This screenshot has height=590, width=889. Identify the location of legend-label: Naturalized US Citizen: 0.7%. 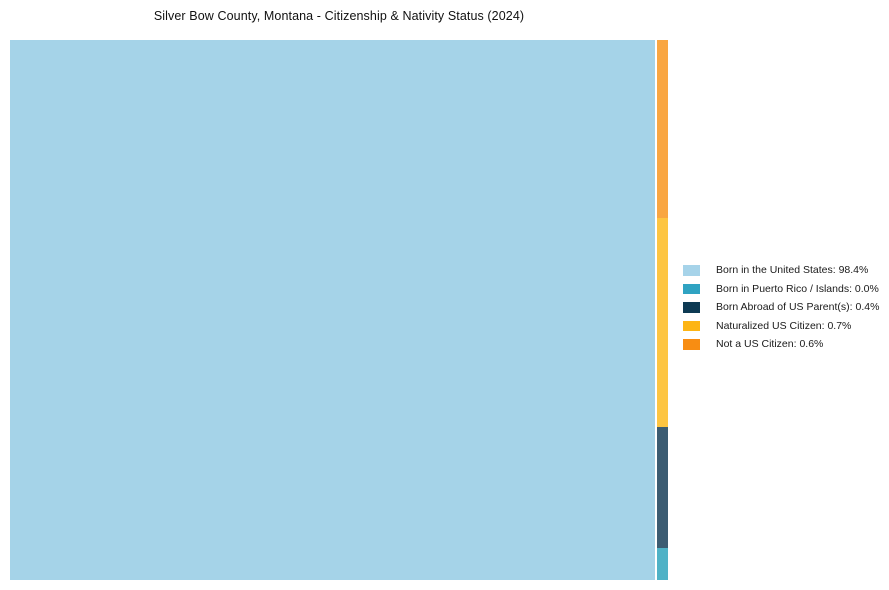
(784, 325).